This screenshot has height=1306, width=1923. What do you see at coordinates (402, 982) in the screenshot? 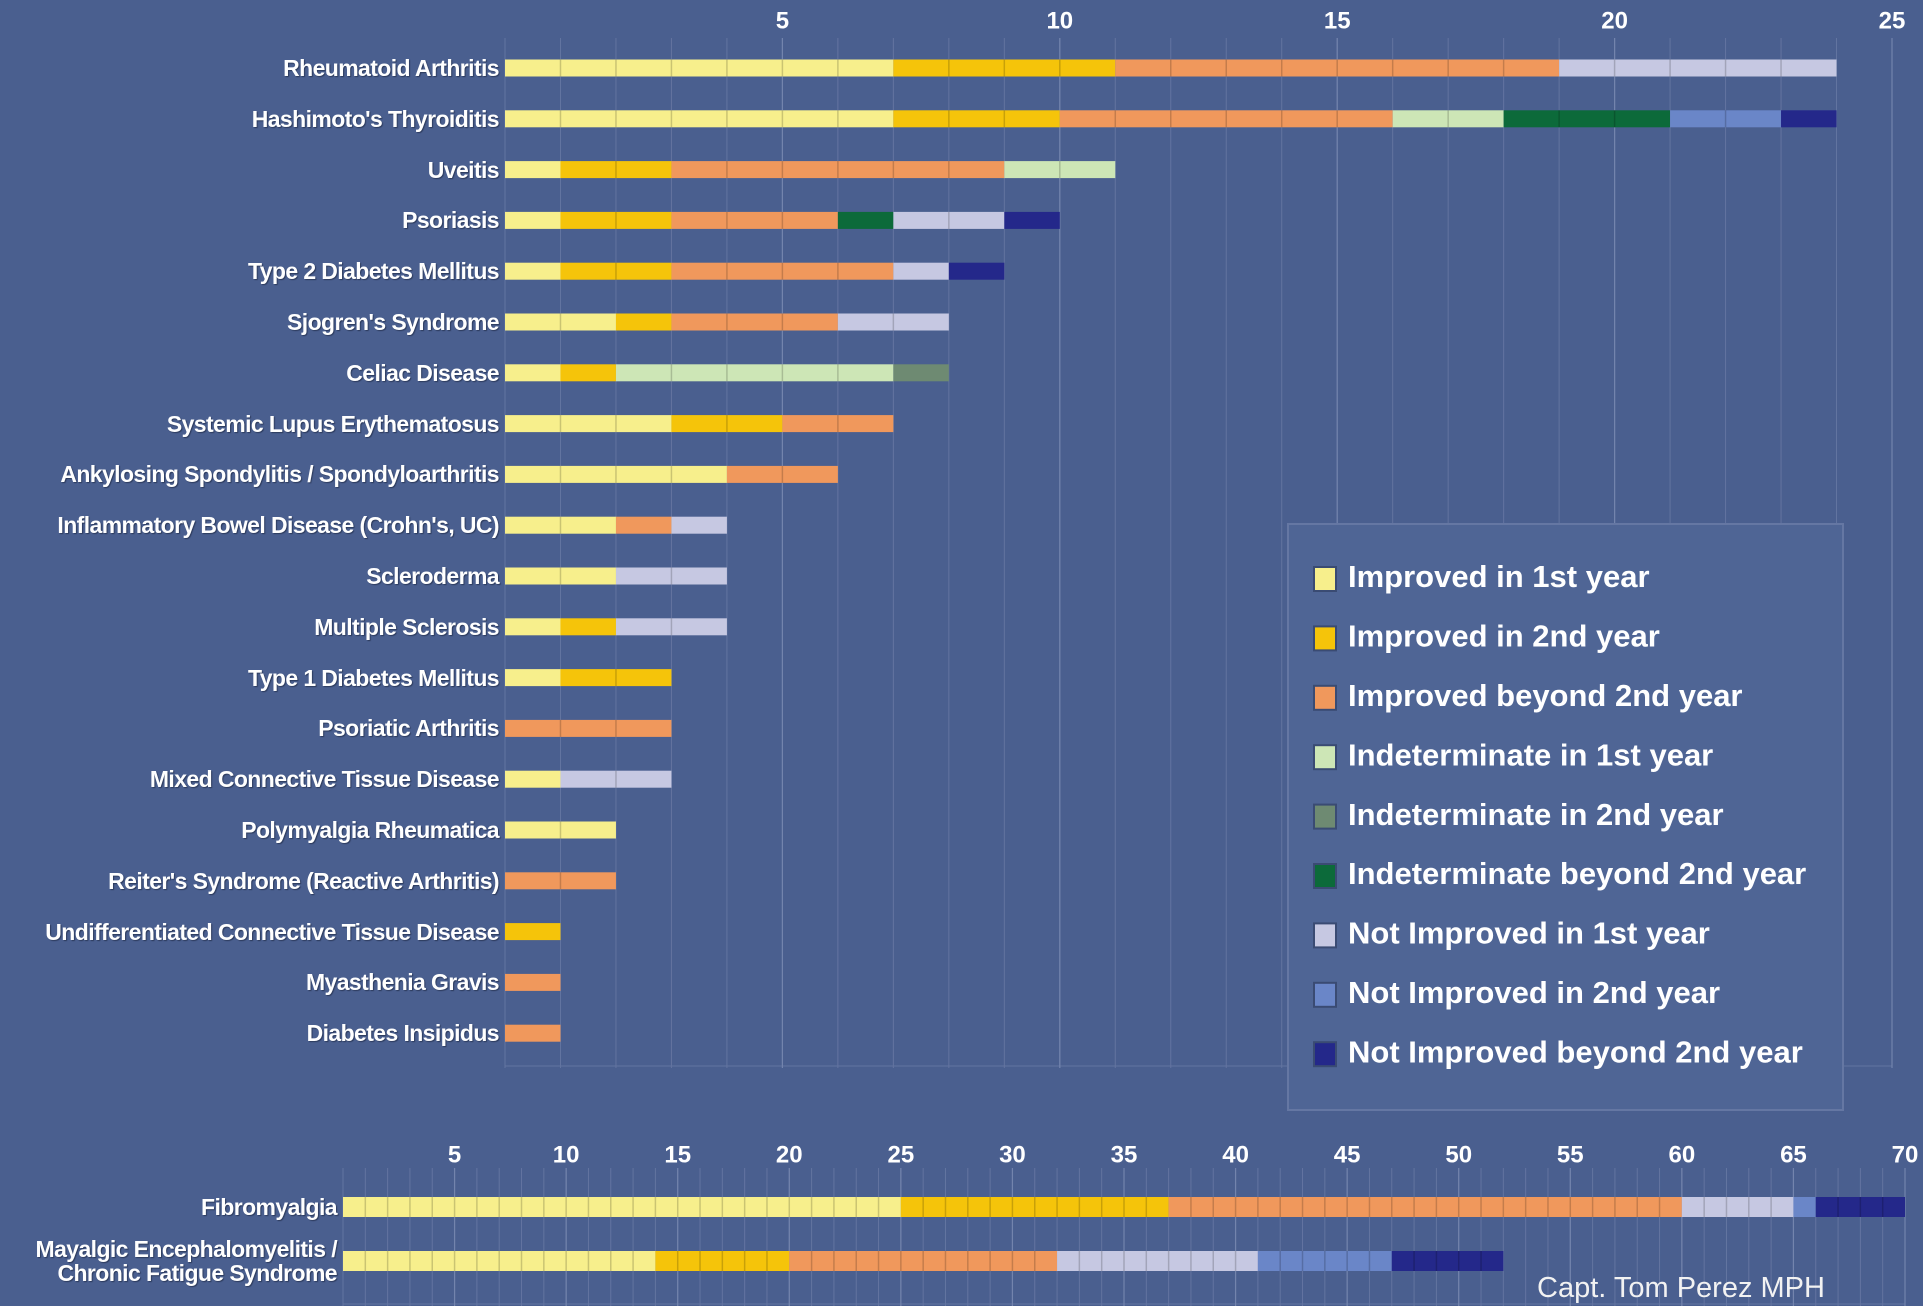
I see `category-label: Myasthenia Gravis` at bounding box center [402, 982].